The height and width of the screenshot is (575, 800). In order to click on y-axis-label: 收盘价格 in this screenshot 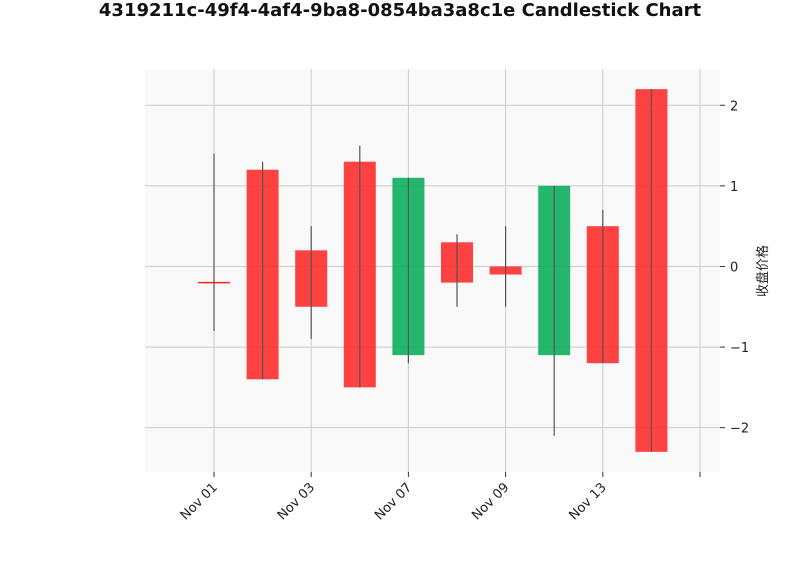, I will do `click(763, 271)`.